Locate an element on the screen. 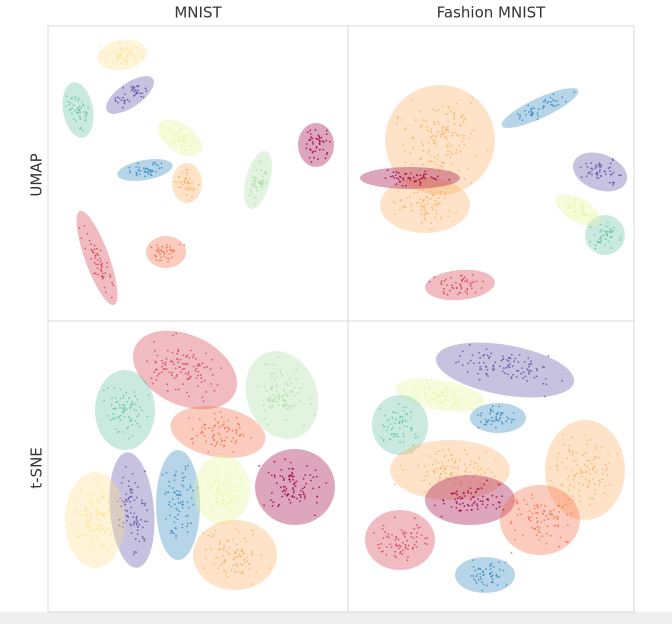  cluster-area is located at coordinates (180, 138).